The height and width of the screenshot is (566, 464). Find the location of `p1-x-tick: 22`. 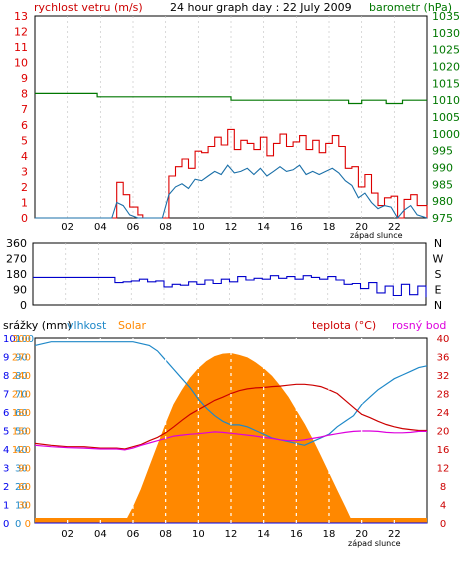

p1-x-tick: 22 is located at coordinates (394, 227).